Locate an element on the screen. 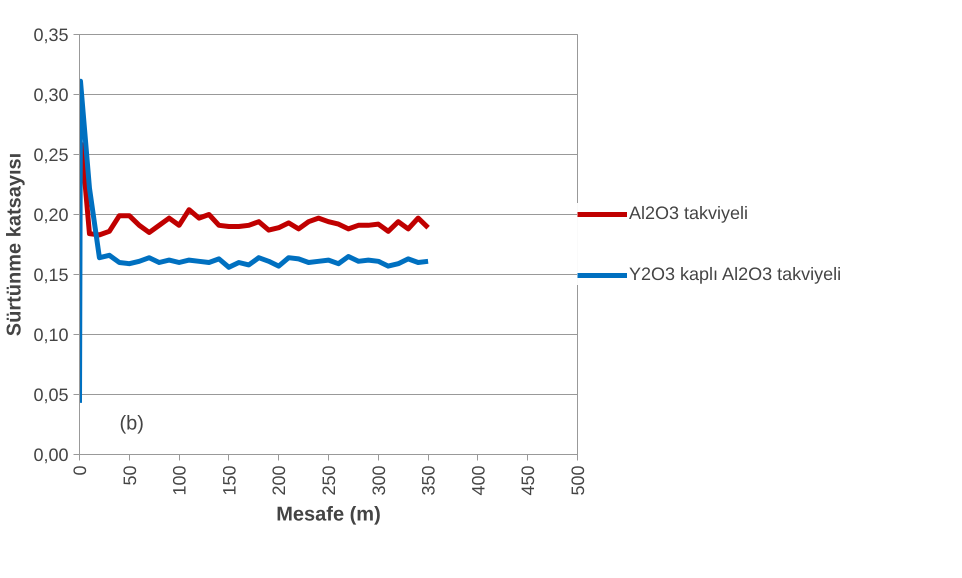 Image resolution: width=962 pixels, height=578 pixels. y-tick-label: 0,10 is located at coordinates (51, 335).